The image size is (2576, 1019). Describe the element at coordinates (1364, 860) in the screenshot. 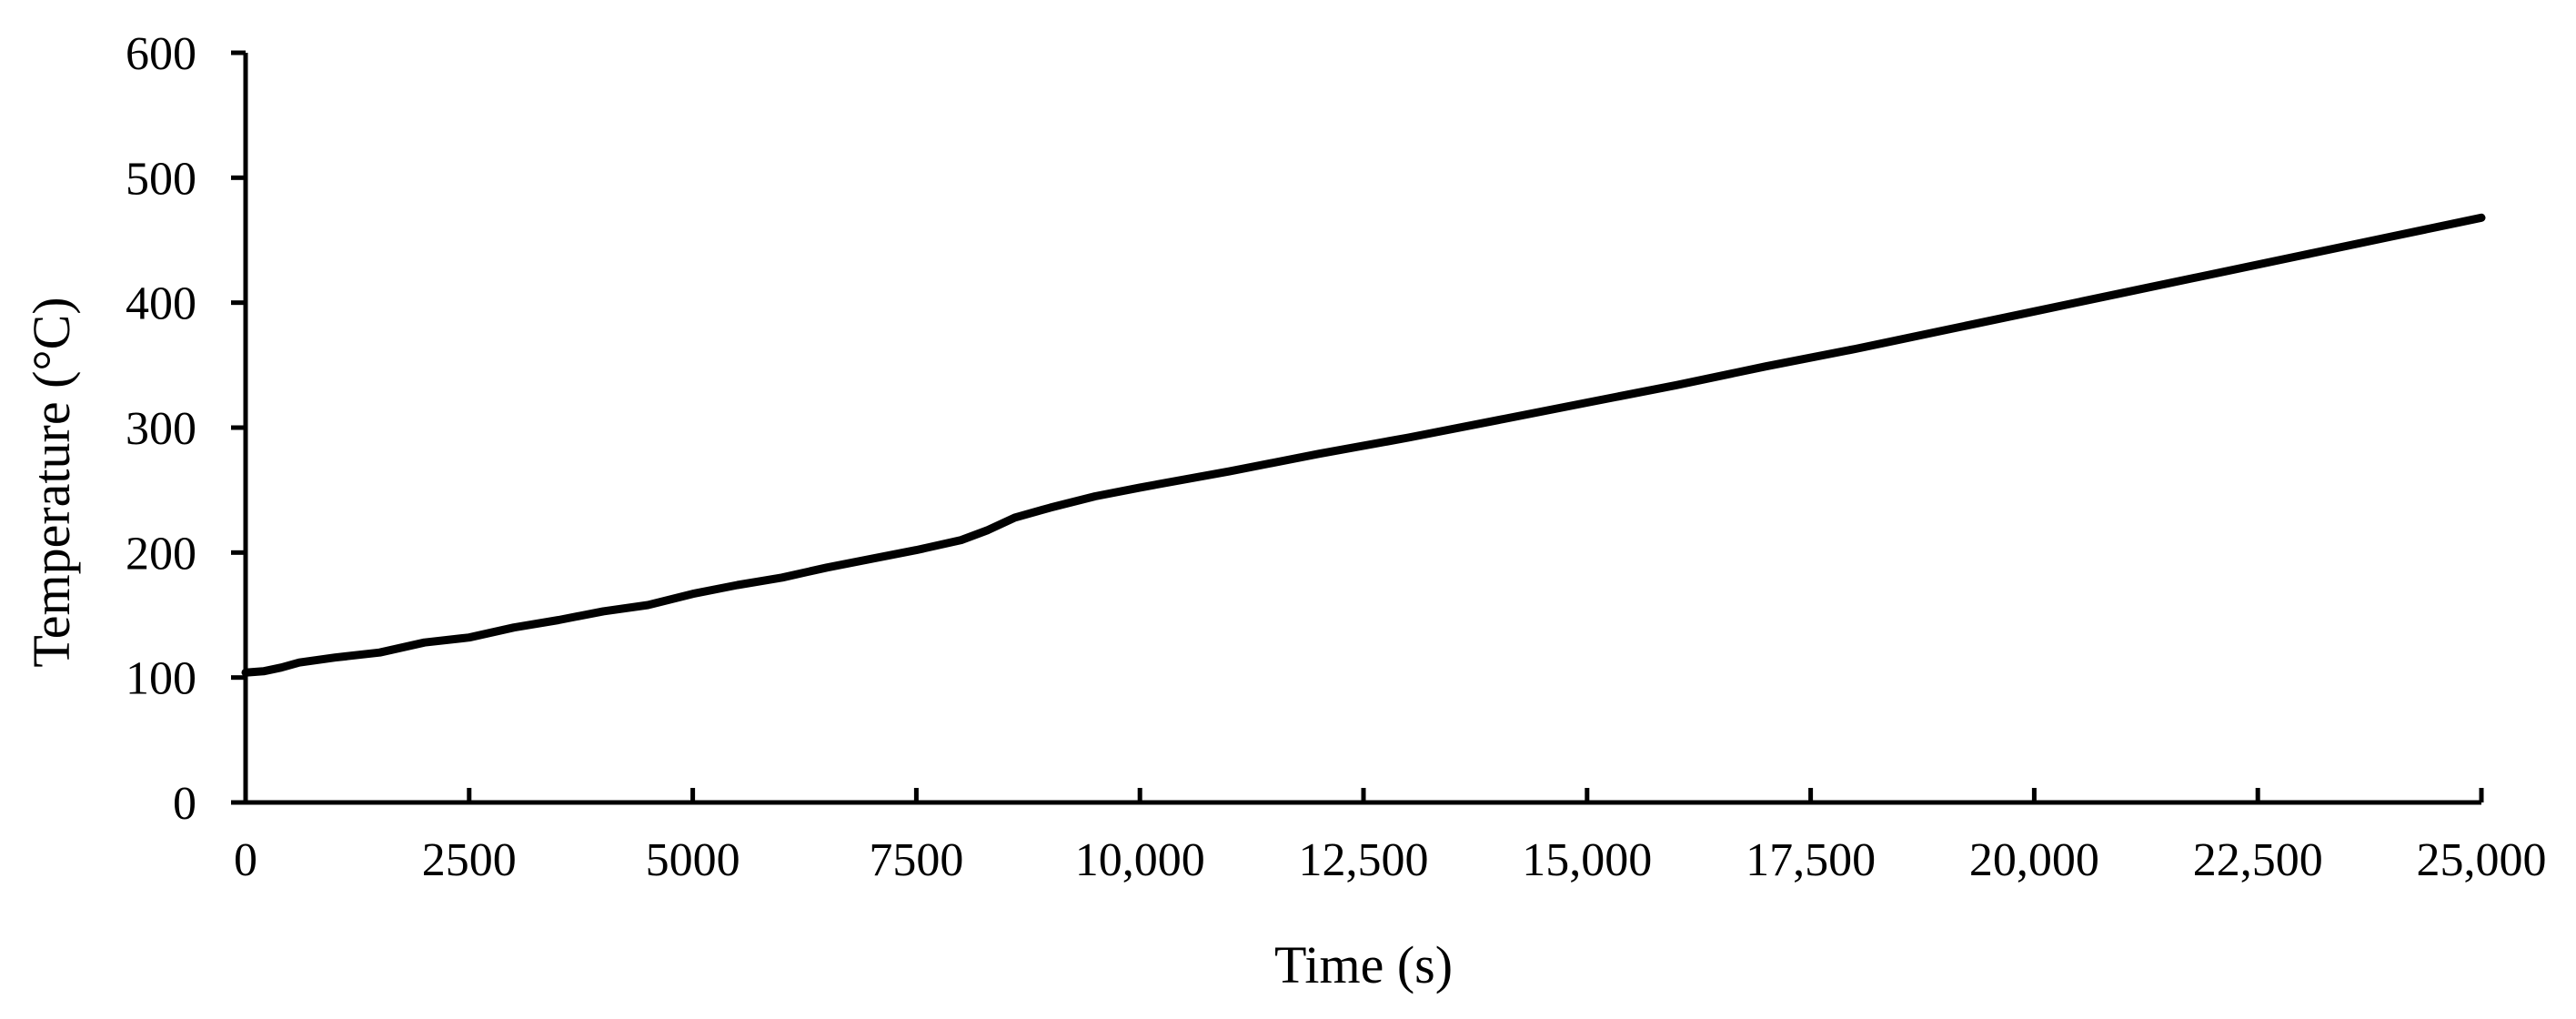

I see `x-tick-label: 12,500` at that location.